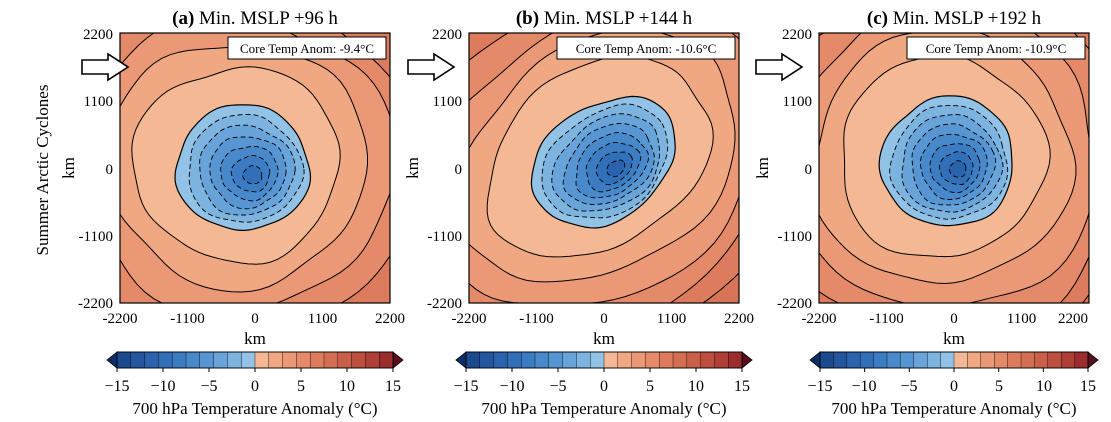 This screenshot has height=422, width=1111. Describe the element at coordinates (511, 386) in the screenshot. I see `panel-b-cb-tick-1: −10` at that location.